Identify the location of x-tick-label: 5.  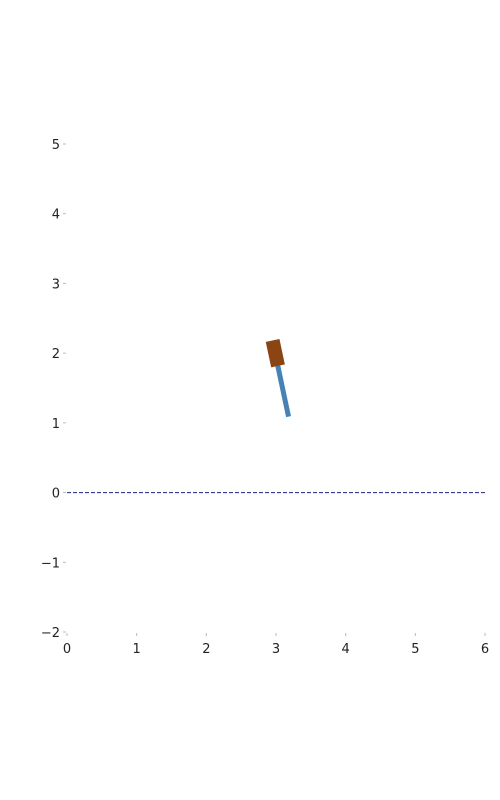
(415, 649).